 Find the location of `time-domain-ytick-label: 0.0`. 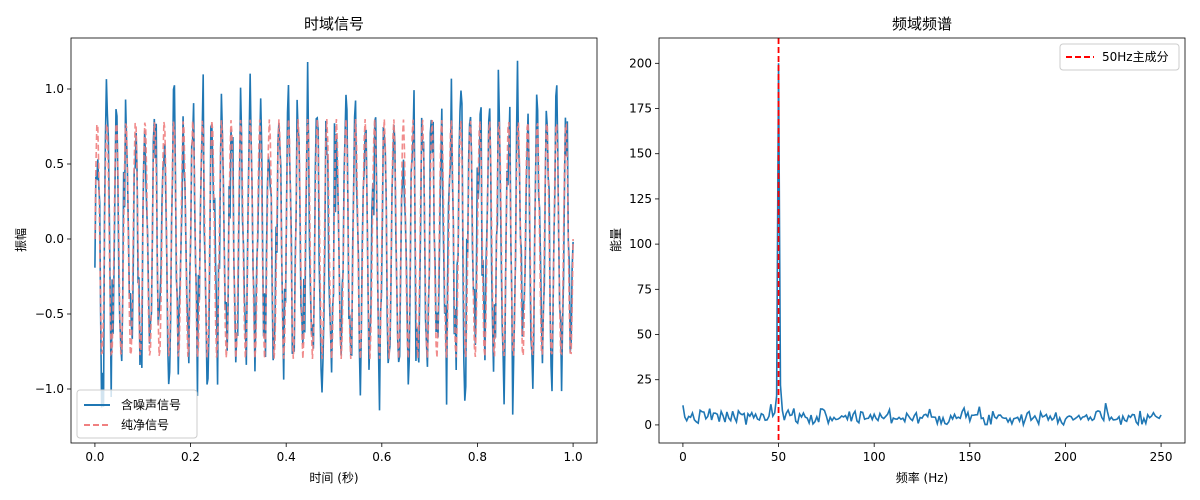

time-domain-ytick-label: 0.0 is located at coordinates (54, 239).